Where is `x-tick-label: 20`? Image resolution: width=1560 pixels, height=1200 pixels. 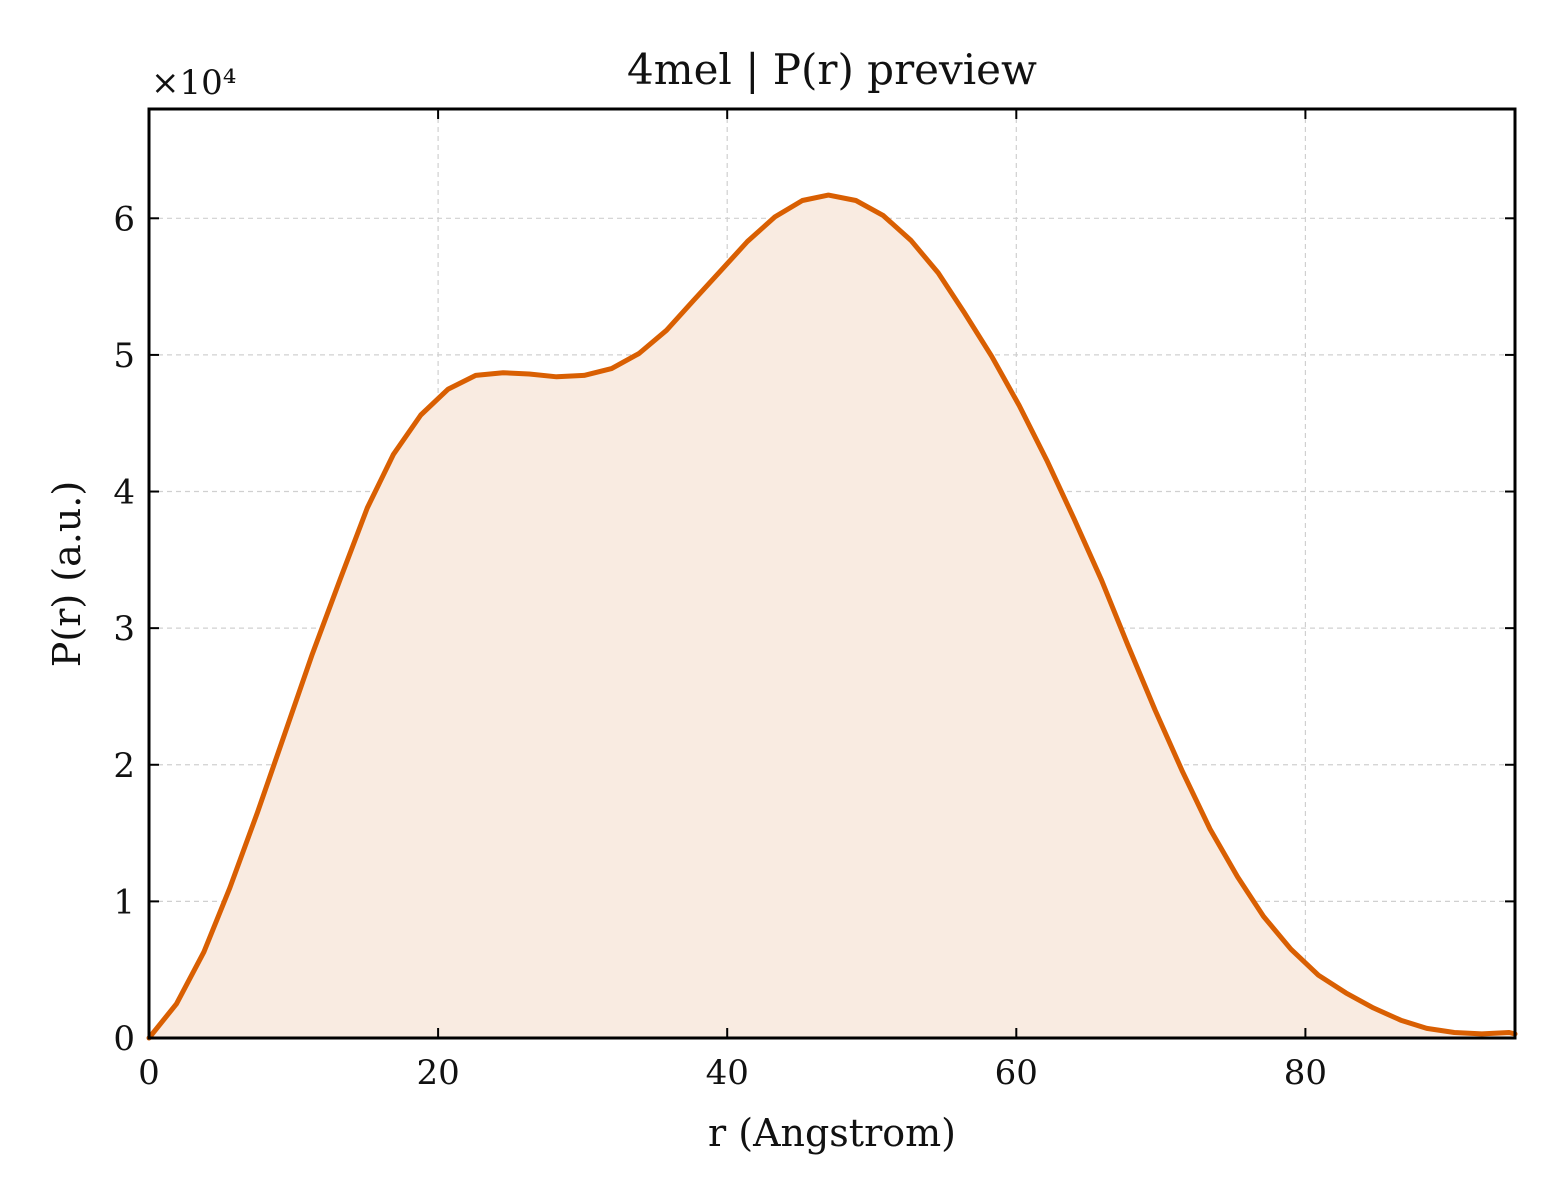
x-tick-label: 20 is located at coordinates (437, 1073).